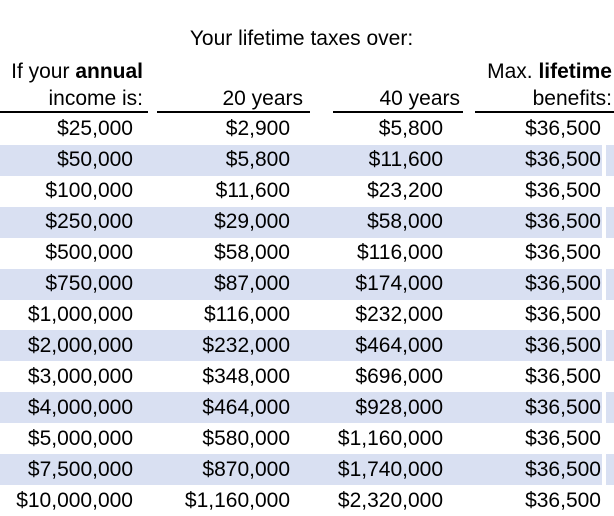 The width and height of the screenshot is (614, 516). What do you see at coordinates (307, 160) in the screenshot?
I see `table-row: $50,000 $5,800 $11,600 $36,500` at bounding box center [307, 160].